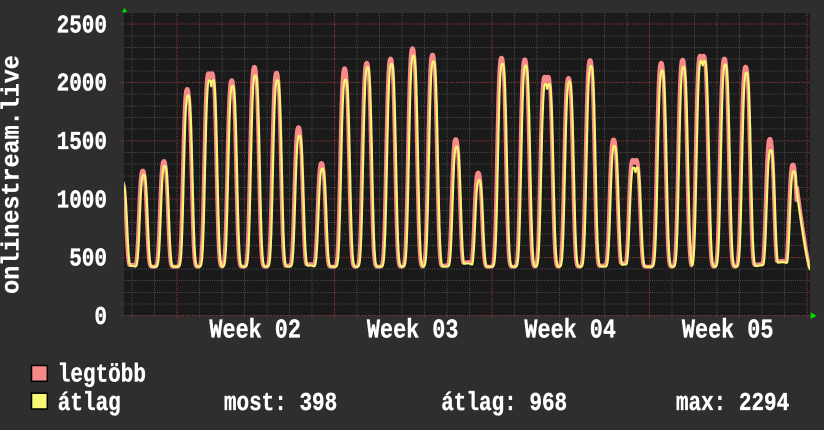 Image resolution: width=824 pixels, height=430 pixels. I want to click on svg-text: most: 398, so click(280, 404).